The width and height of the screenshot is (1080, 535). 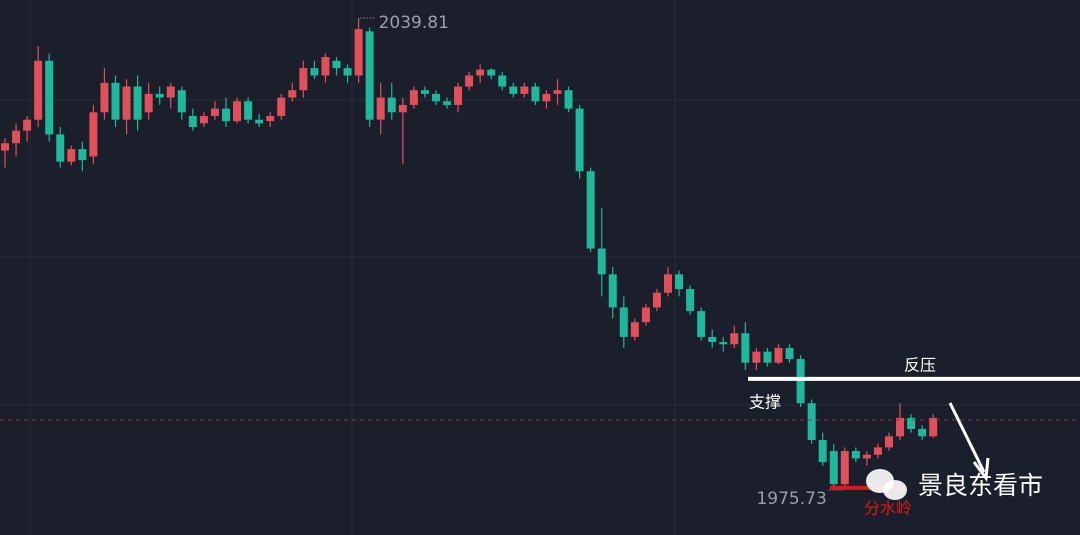 I want to click on watermark-icon, so click(x=886, y=484).